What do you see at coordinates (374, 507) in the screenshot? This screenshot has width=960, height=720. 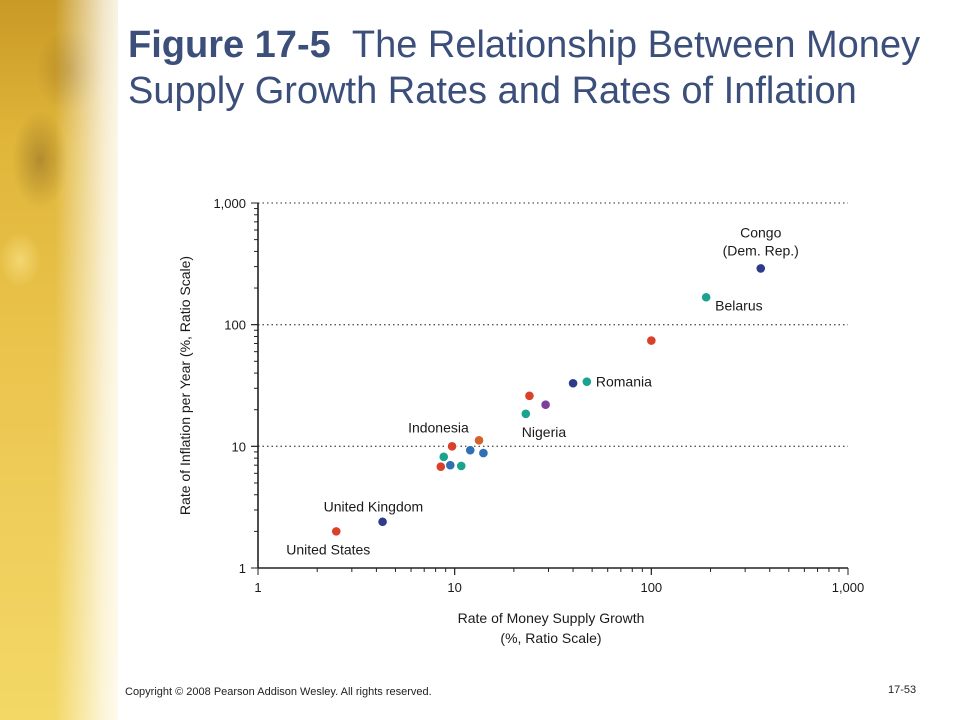 I see `point-label-united-kingdom: United Kingdom` at bounding box center [374, 507].